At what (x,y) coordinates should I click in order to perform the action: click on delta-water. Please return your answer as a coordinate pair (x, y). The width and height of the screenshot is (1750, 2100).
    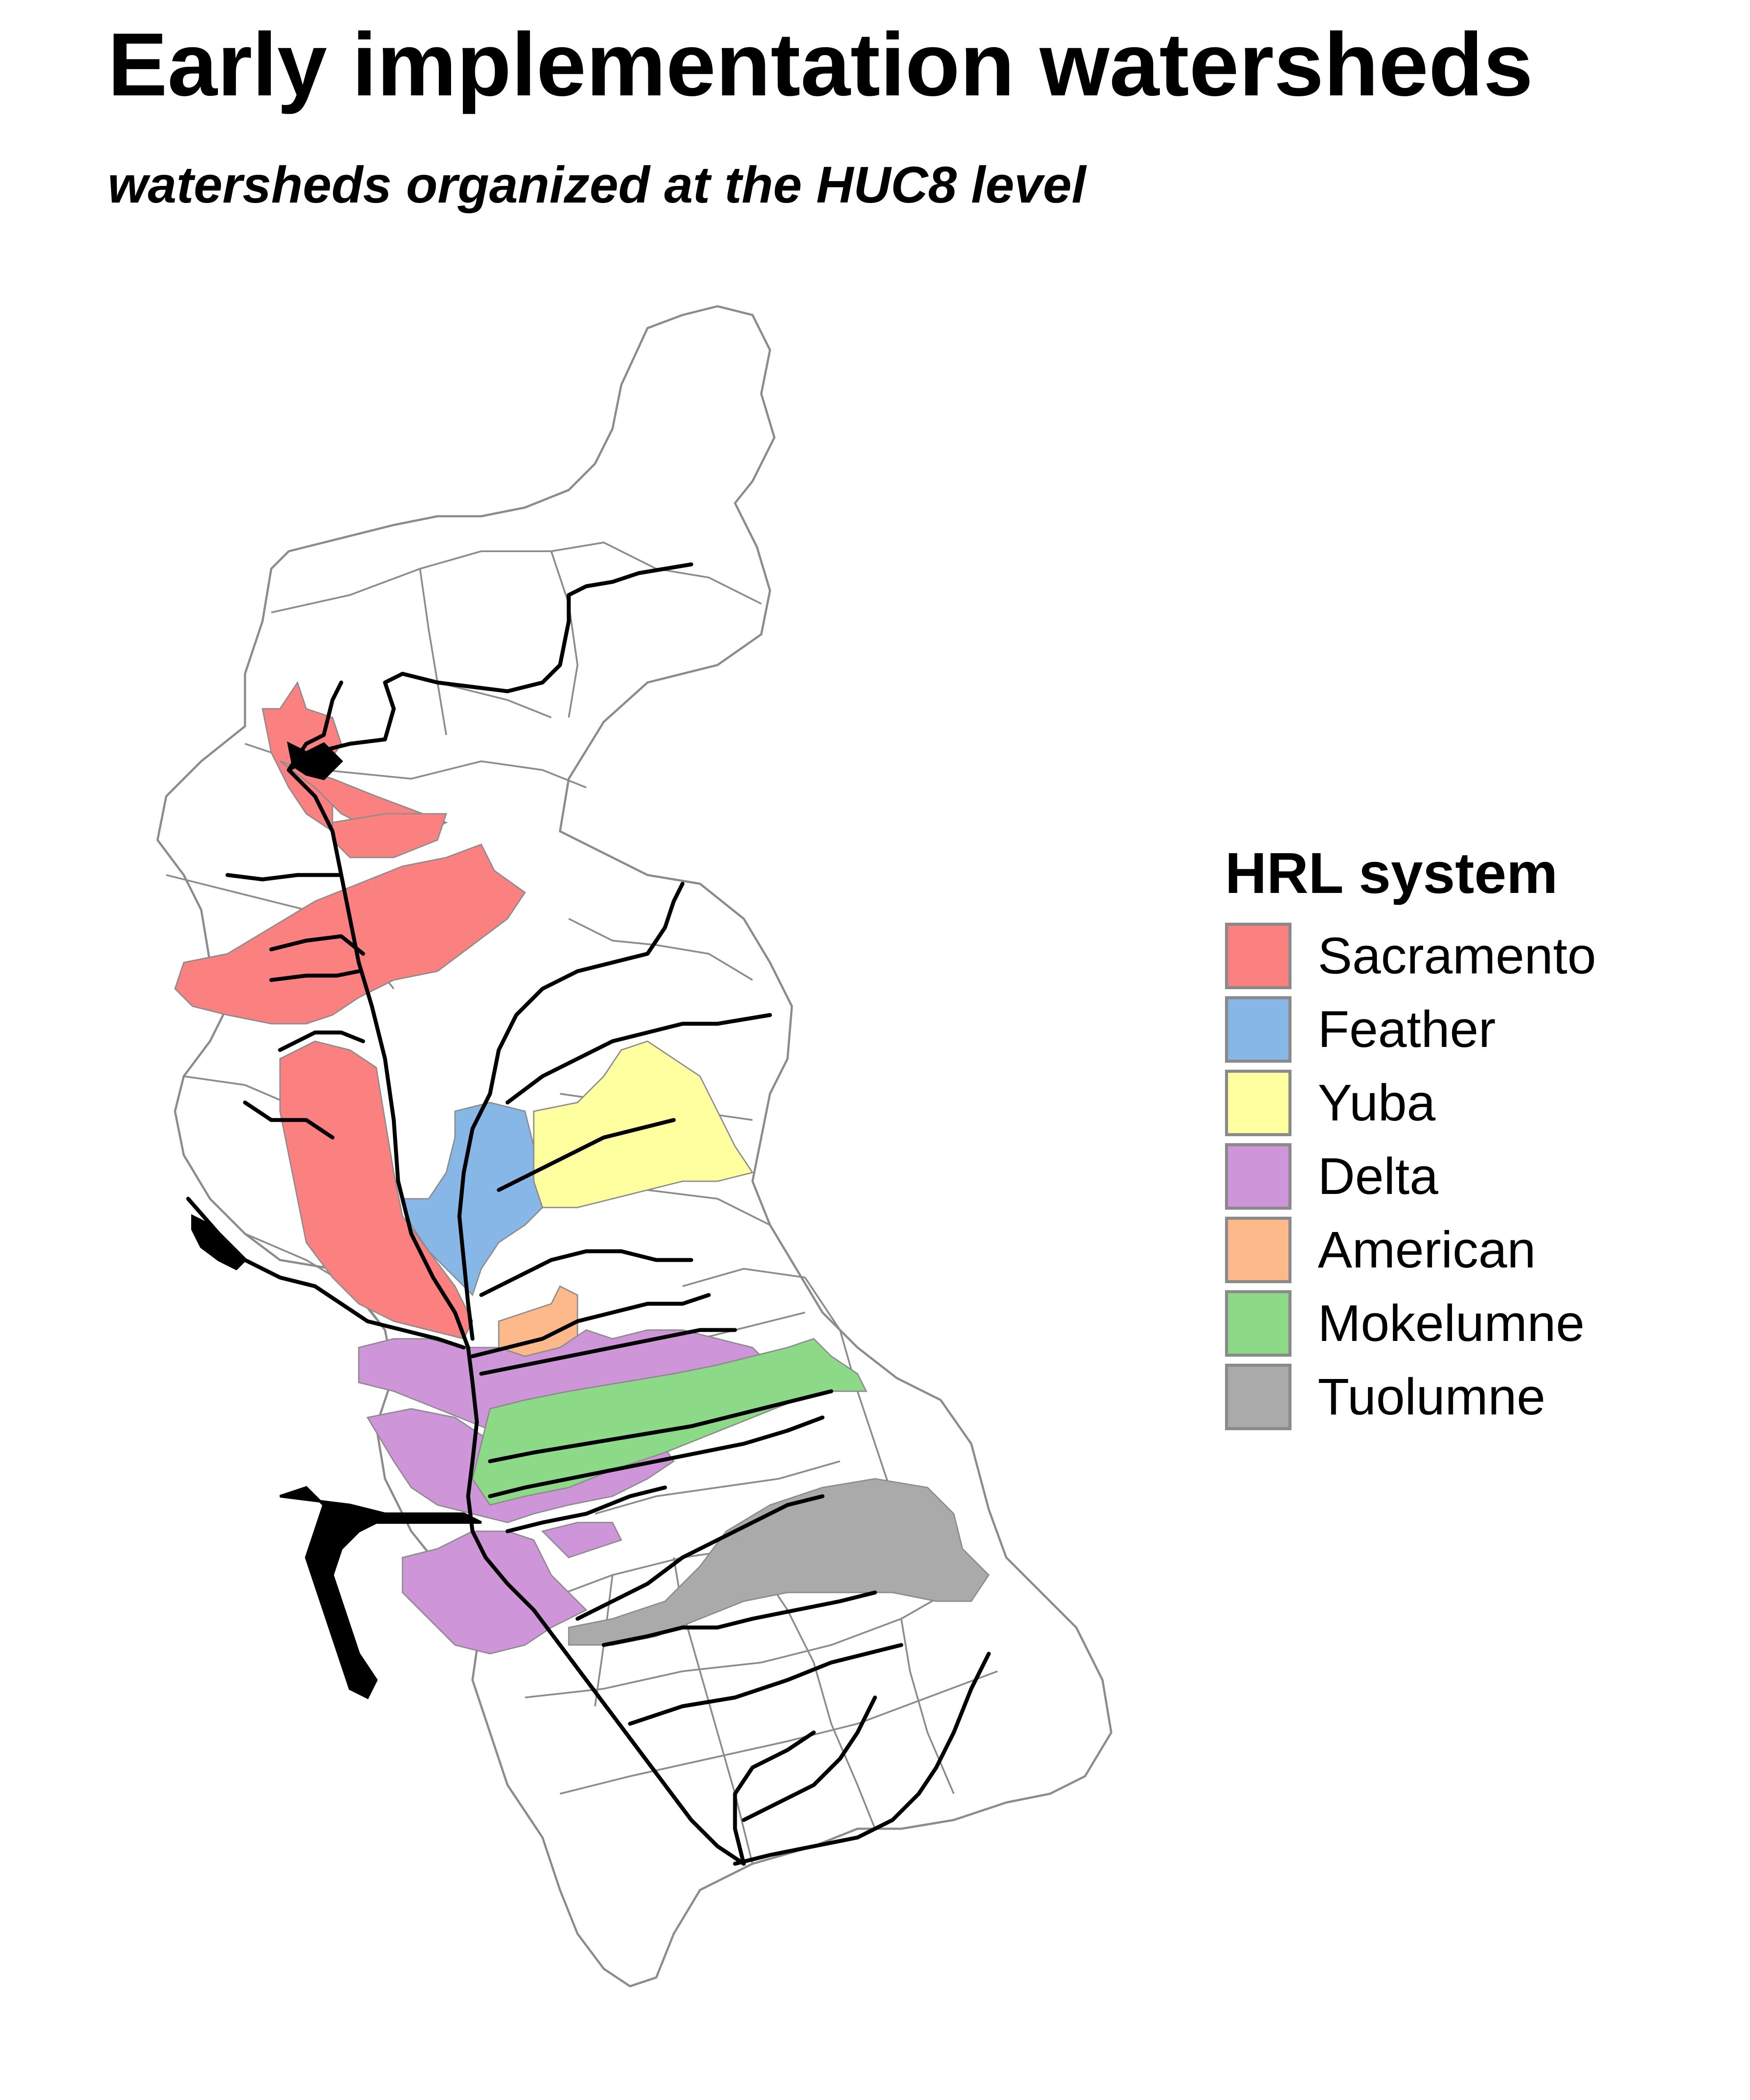
    Looking at the image, I should click on (336, 1220).